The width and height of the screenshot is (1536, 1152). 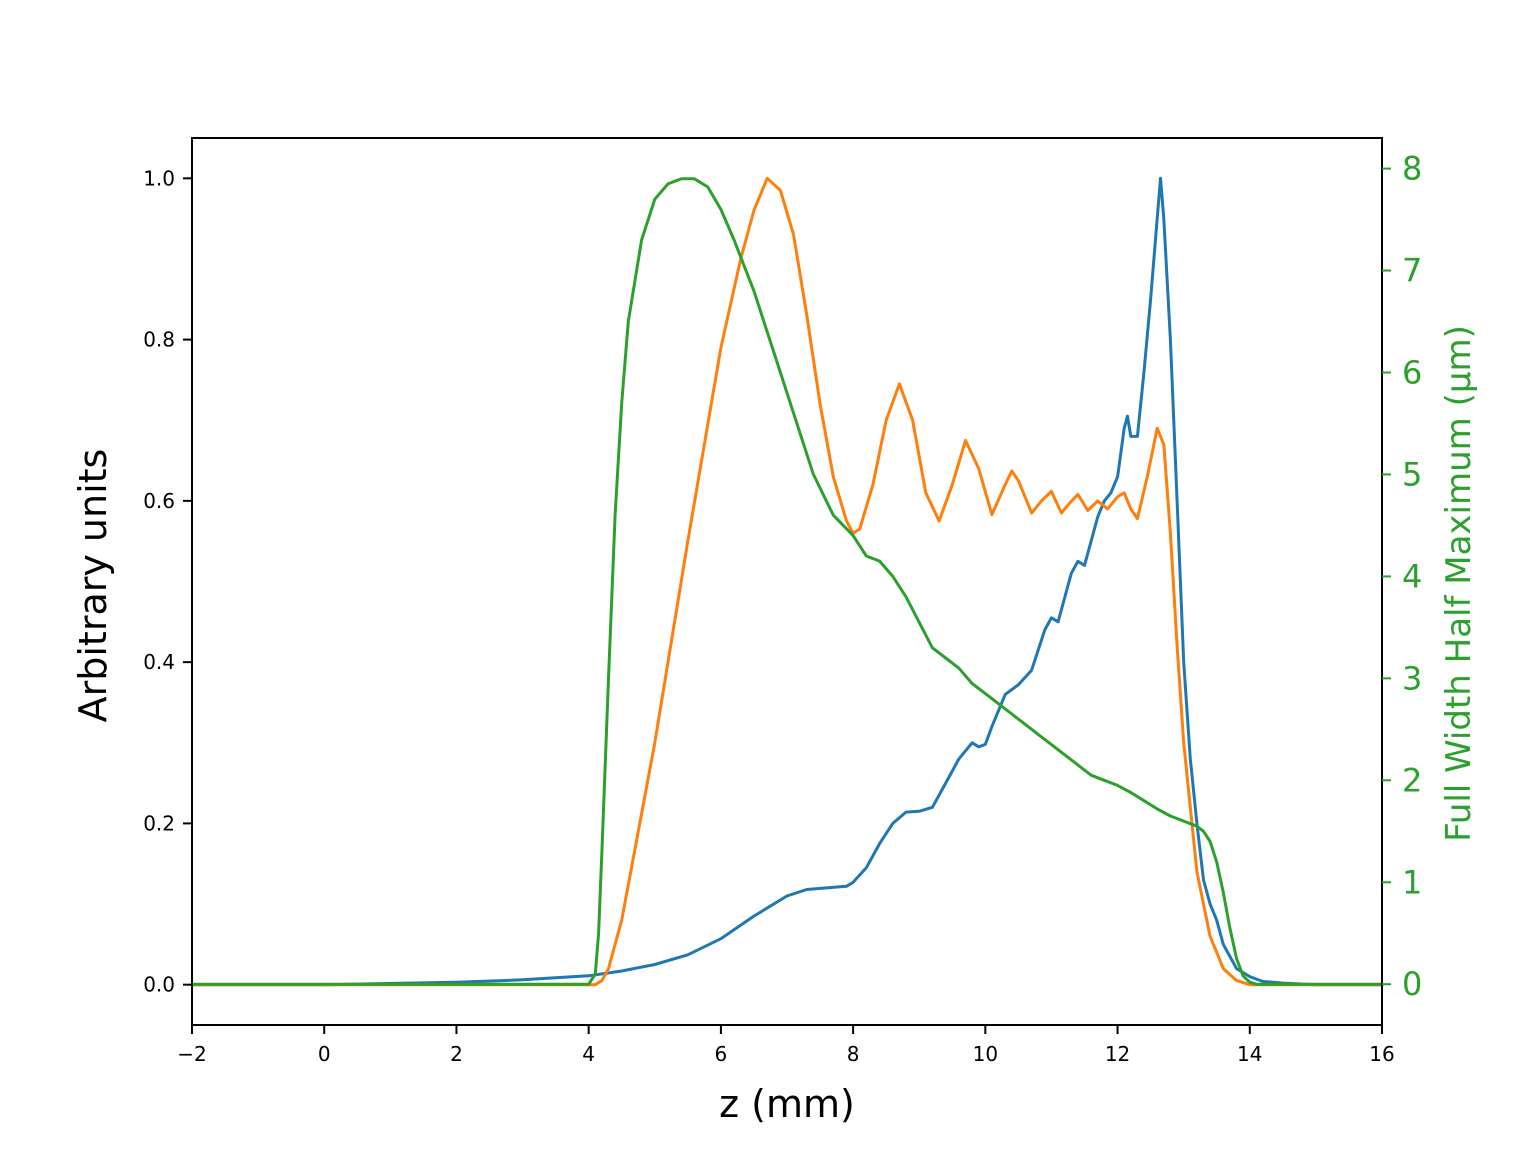 I want to click on y-tick-label: 0.2, so click(x=159, y=823).